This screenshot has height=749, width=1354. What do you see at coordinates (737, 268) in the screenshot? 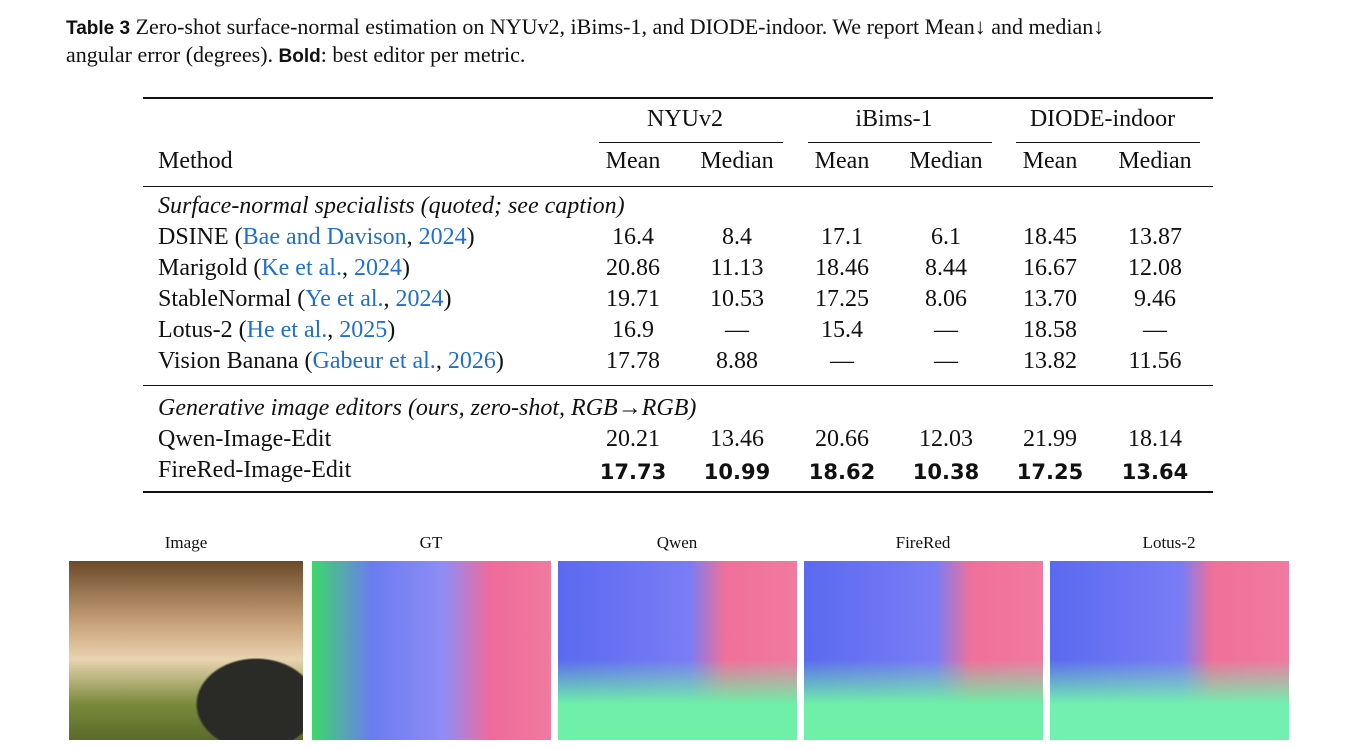
I see `cell: 11.13` at bounding box center [737, 268].